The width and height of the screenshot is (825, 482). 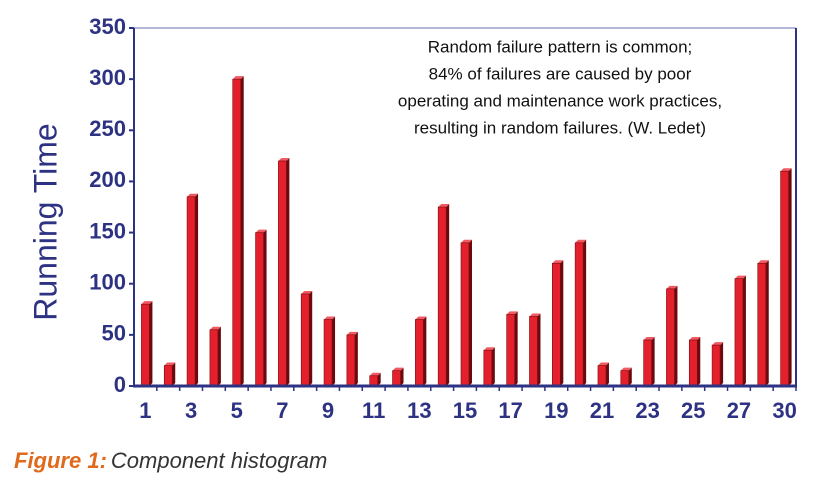 I want to click on x-tick-label: 21, so click(x=602, y=410).